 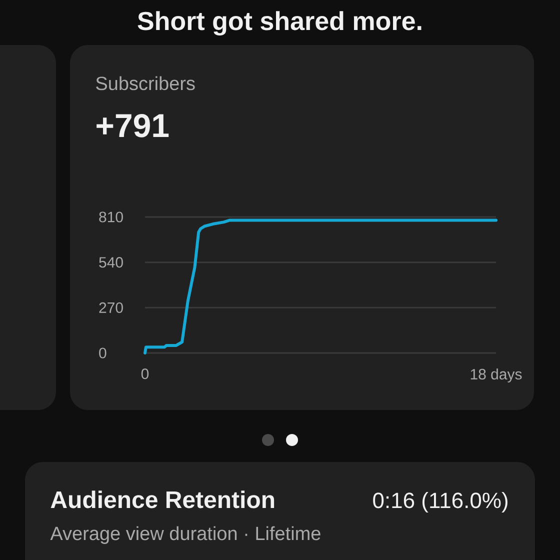 What do you see at coordinates (145, 83) in the screenshot?
I see `chart-title: Subscribers` at bounding box center [145, 83].